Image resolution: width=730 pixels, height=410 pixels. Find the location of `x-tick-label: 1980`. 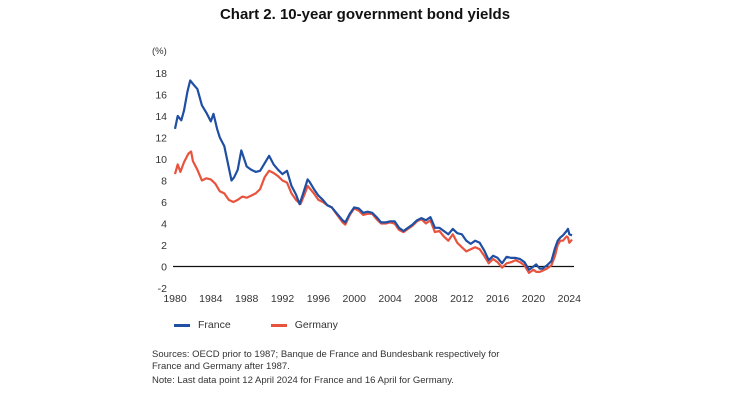

x-tick-label: 1980 is located at coordinates (175, 299).